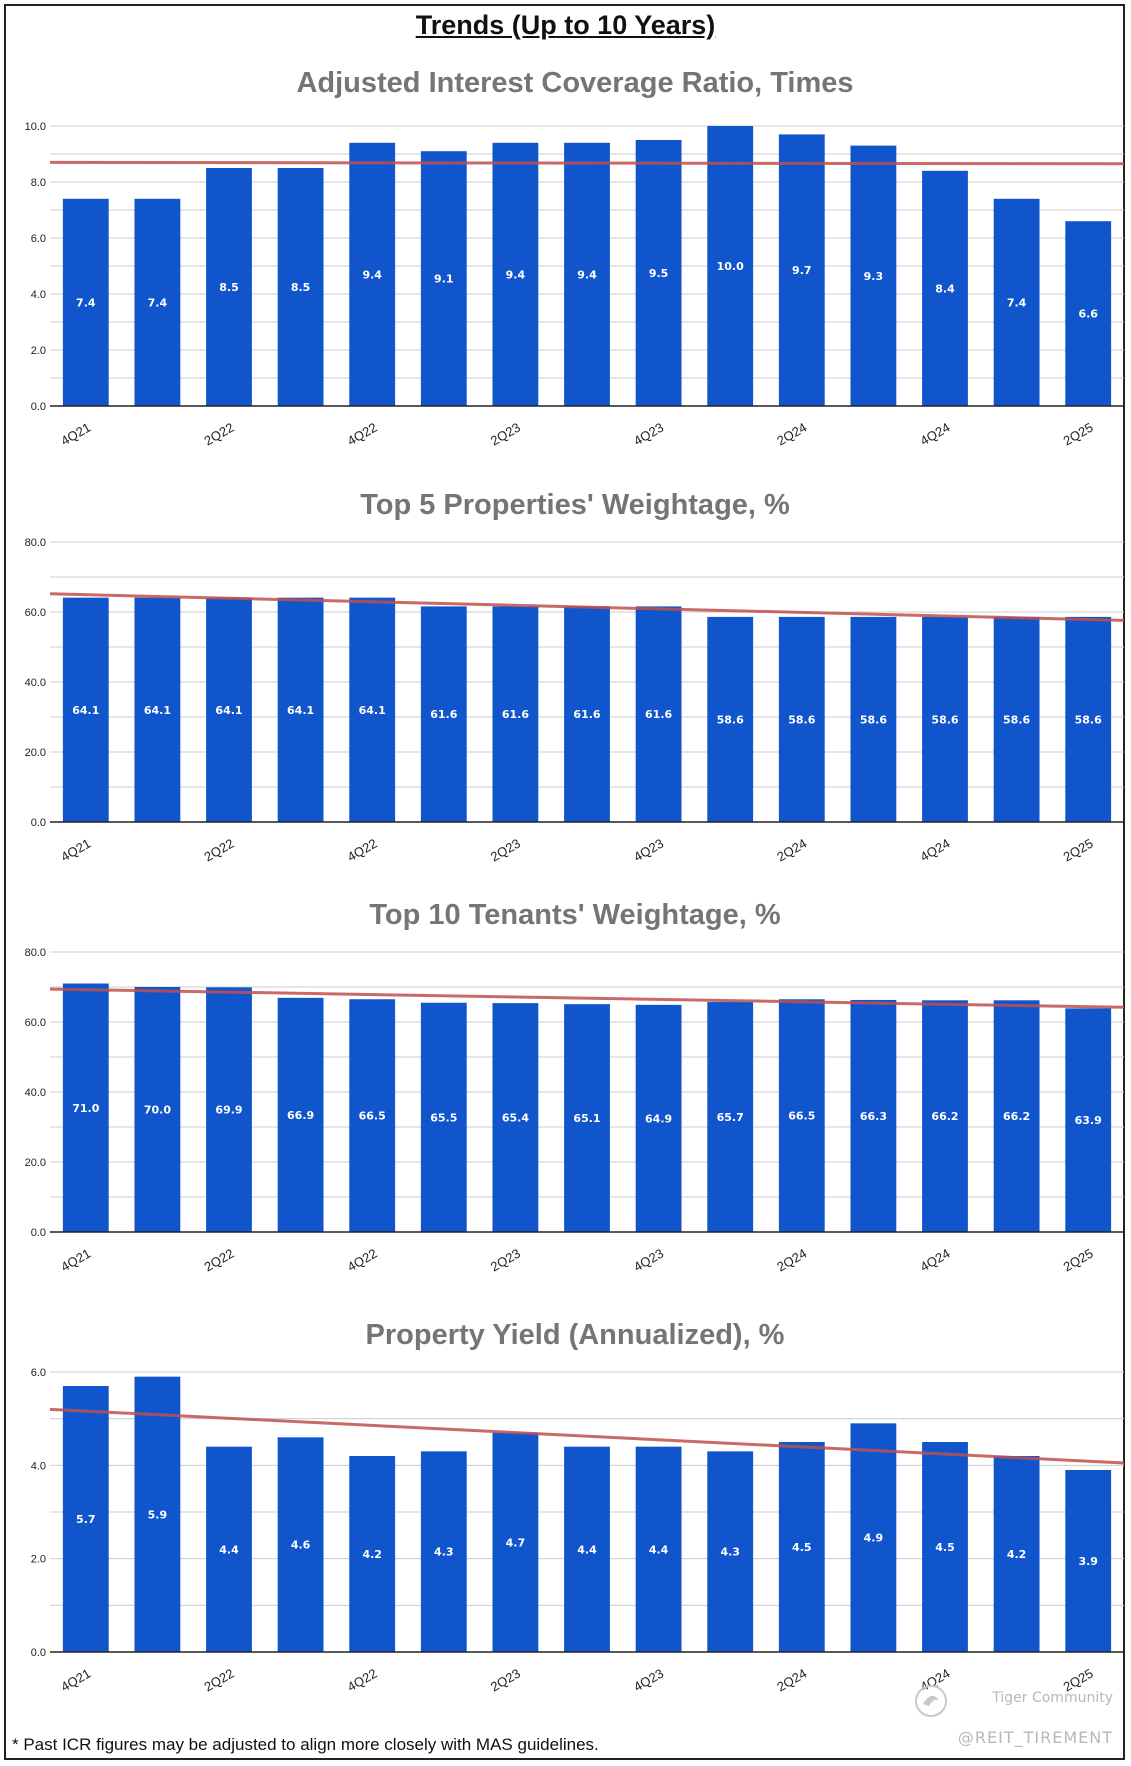  Describe the element at coordinates (38, 351) in the screenshot. I see `y-tick-label: 2.0` at that location.